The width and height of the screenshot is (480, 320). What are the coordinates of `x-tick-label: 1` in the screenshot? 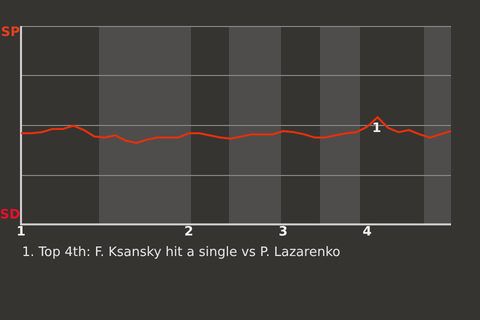 It's located at (21, 232).